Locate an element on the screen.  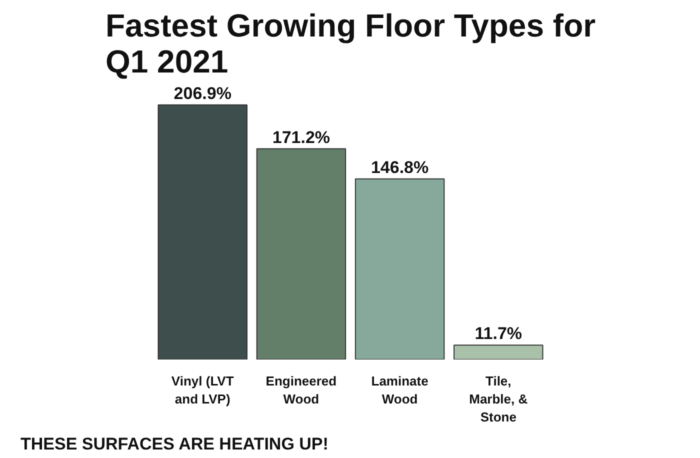
data-label: 11.7% is located at coordinates (498, 334).